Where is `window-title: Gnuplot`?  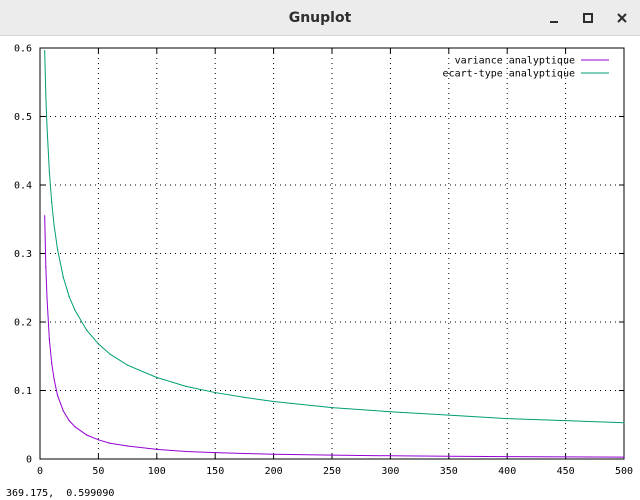
window-title: Gnuplot is located at coordinates (320, 18).